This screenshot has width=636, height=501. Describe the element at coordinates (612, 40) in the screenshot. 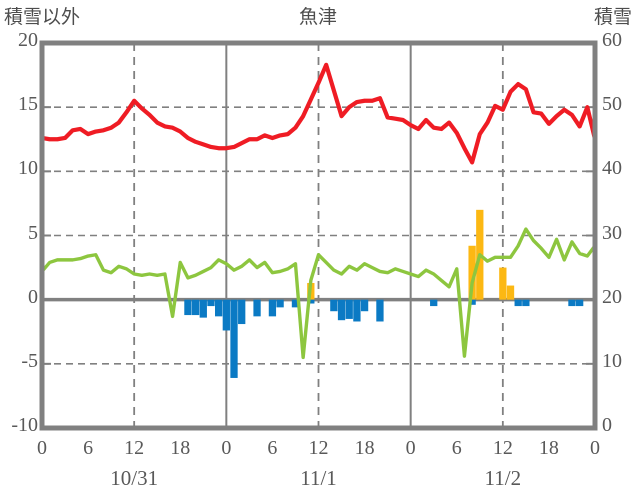

I see `y2-axis-tick-label: 60` at that location.